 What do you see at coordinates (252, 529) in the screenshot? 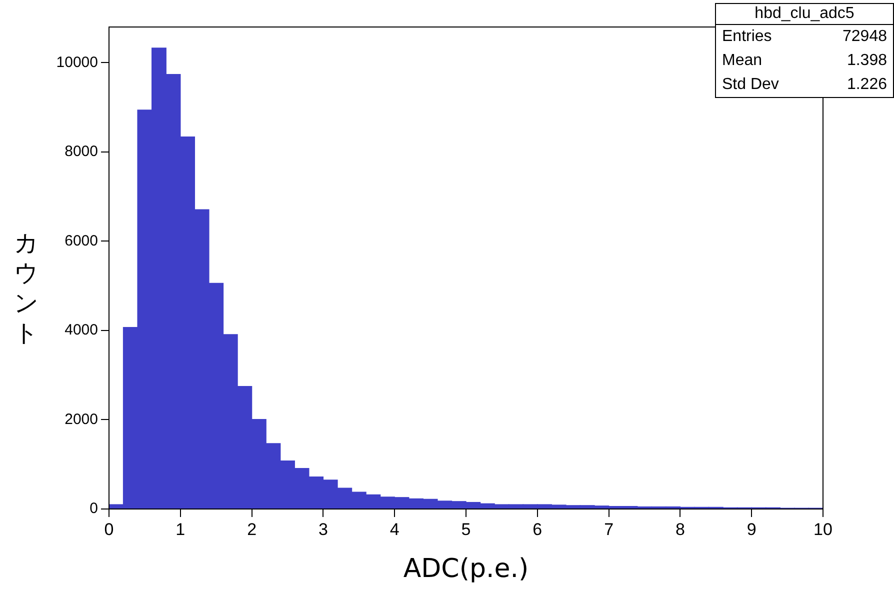
I see `x-tick-label: 2` at bounding box center [252, 529].